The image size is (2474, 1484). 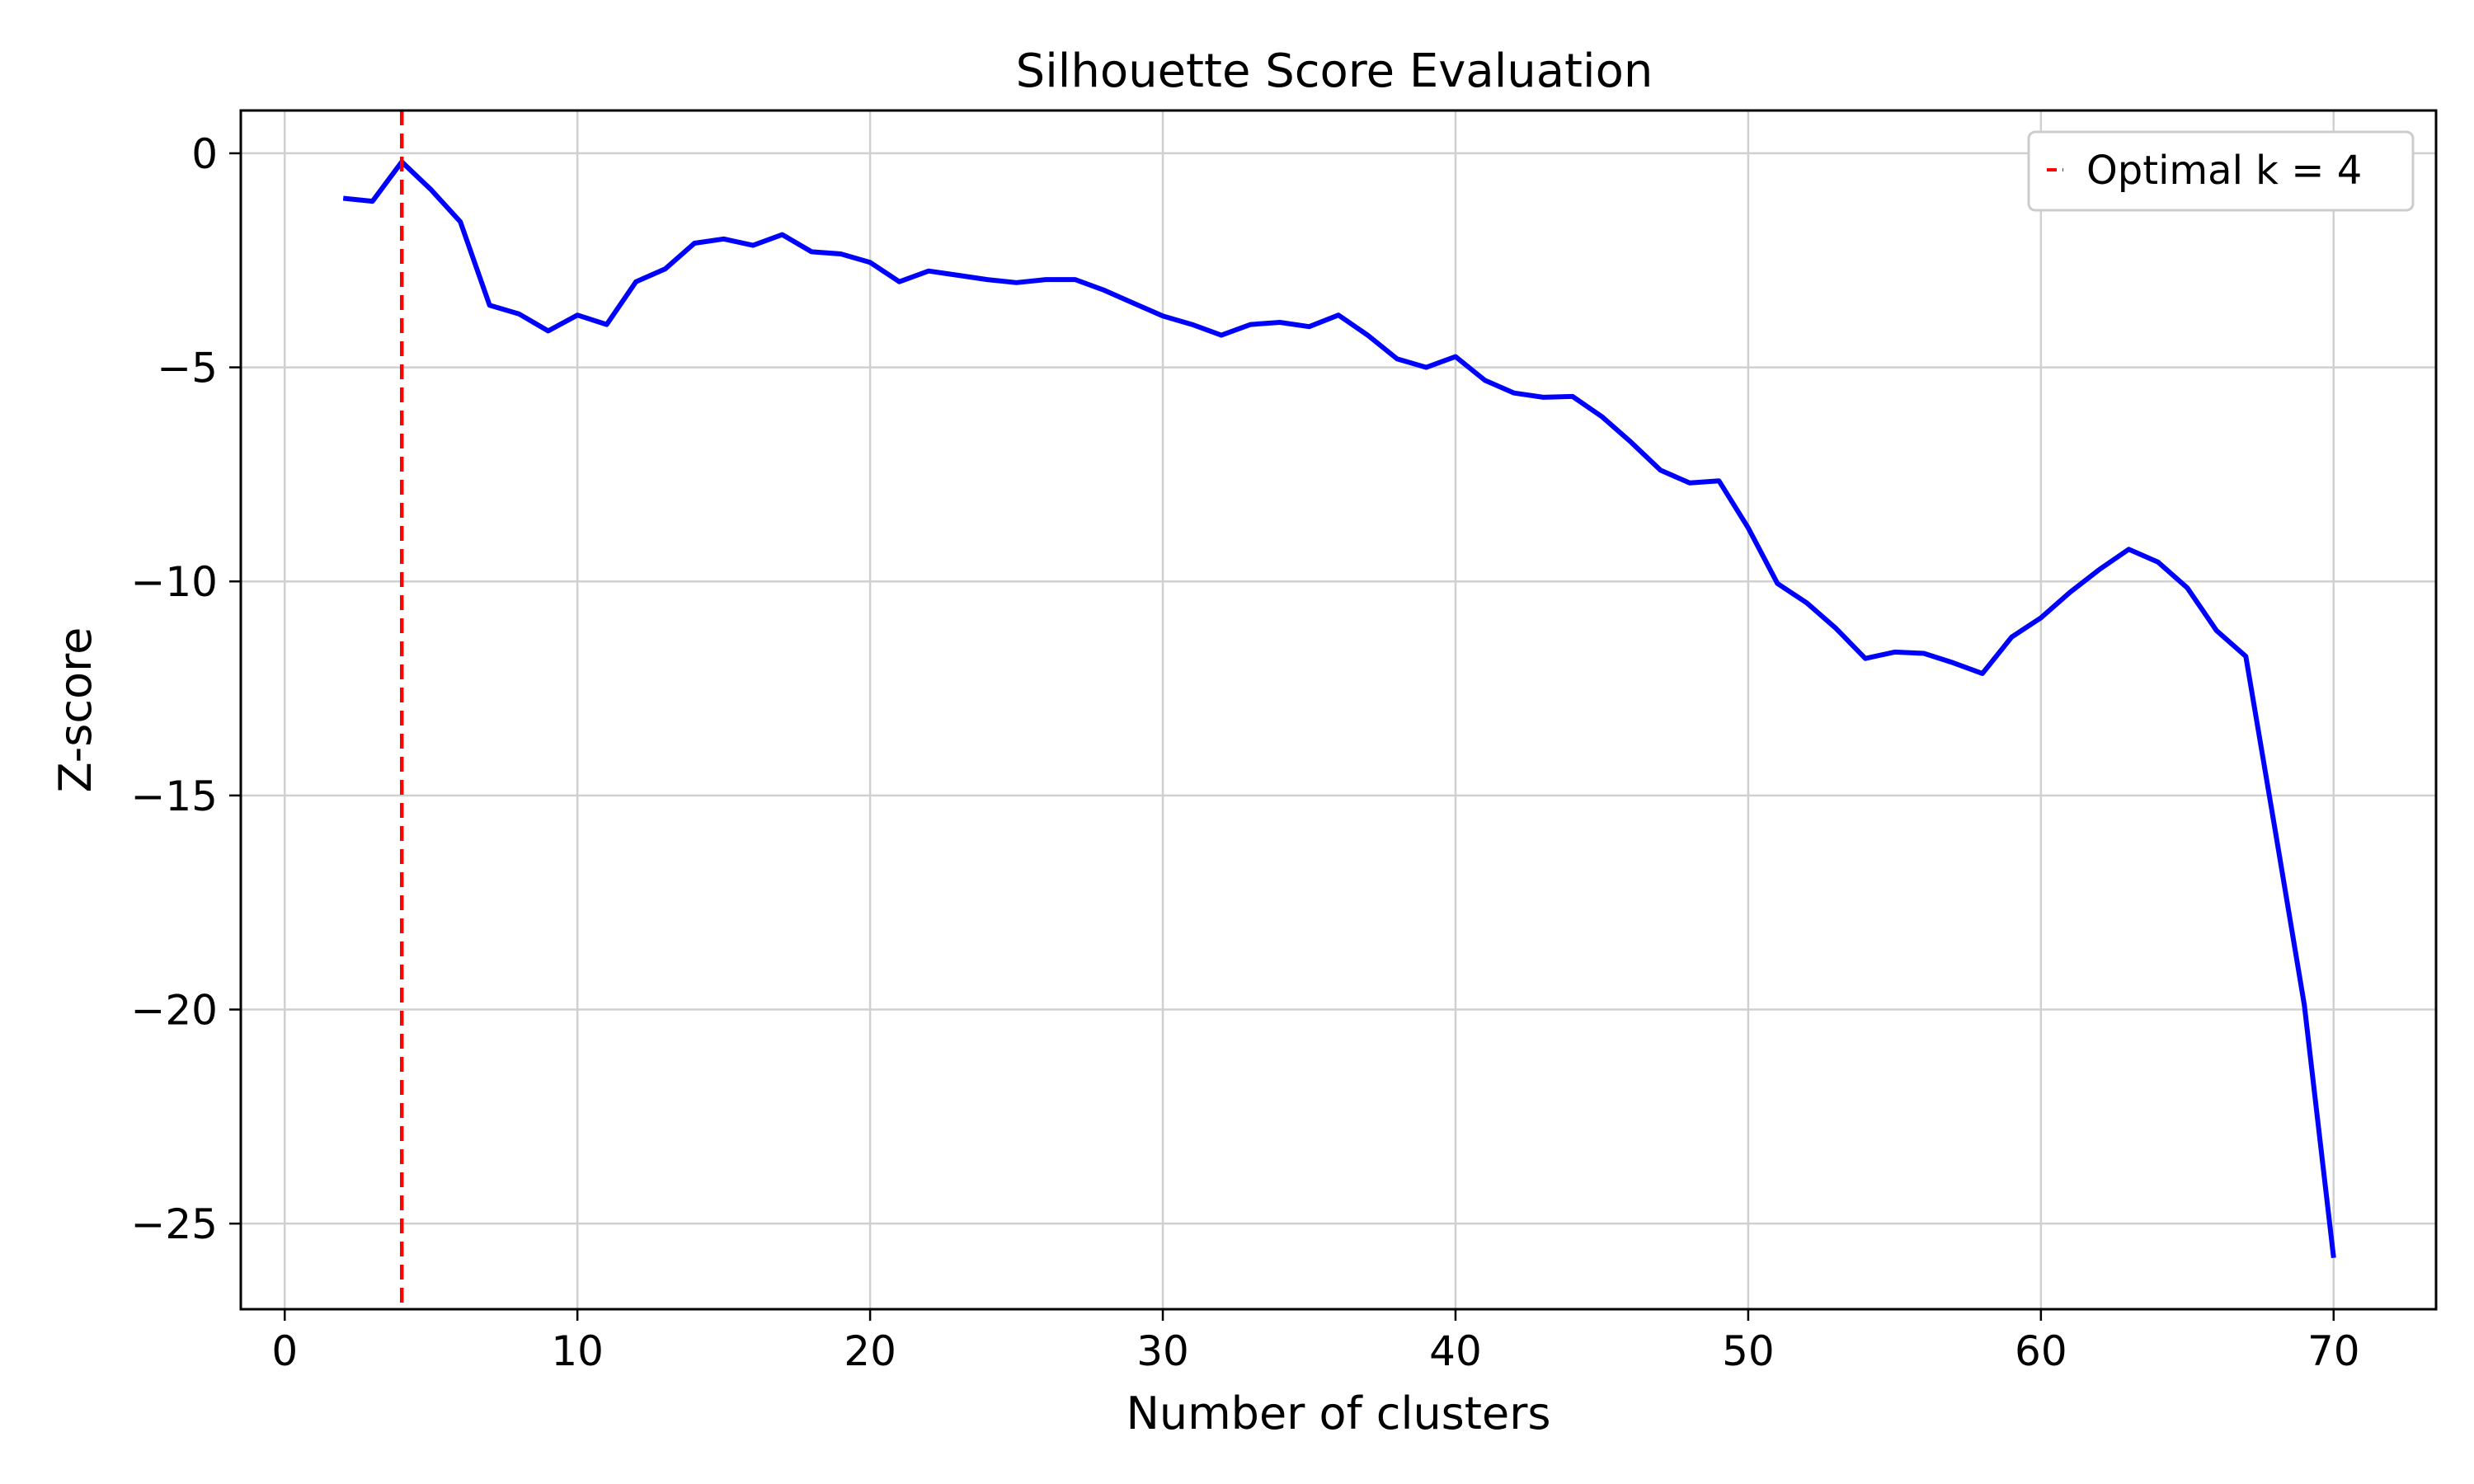 I want to click on x-tick-label: 0, so click(x=284, y=1351).